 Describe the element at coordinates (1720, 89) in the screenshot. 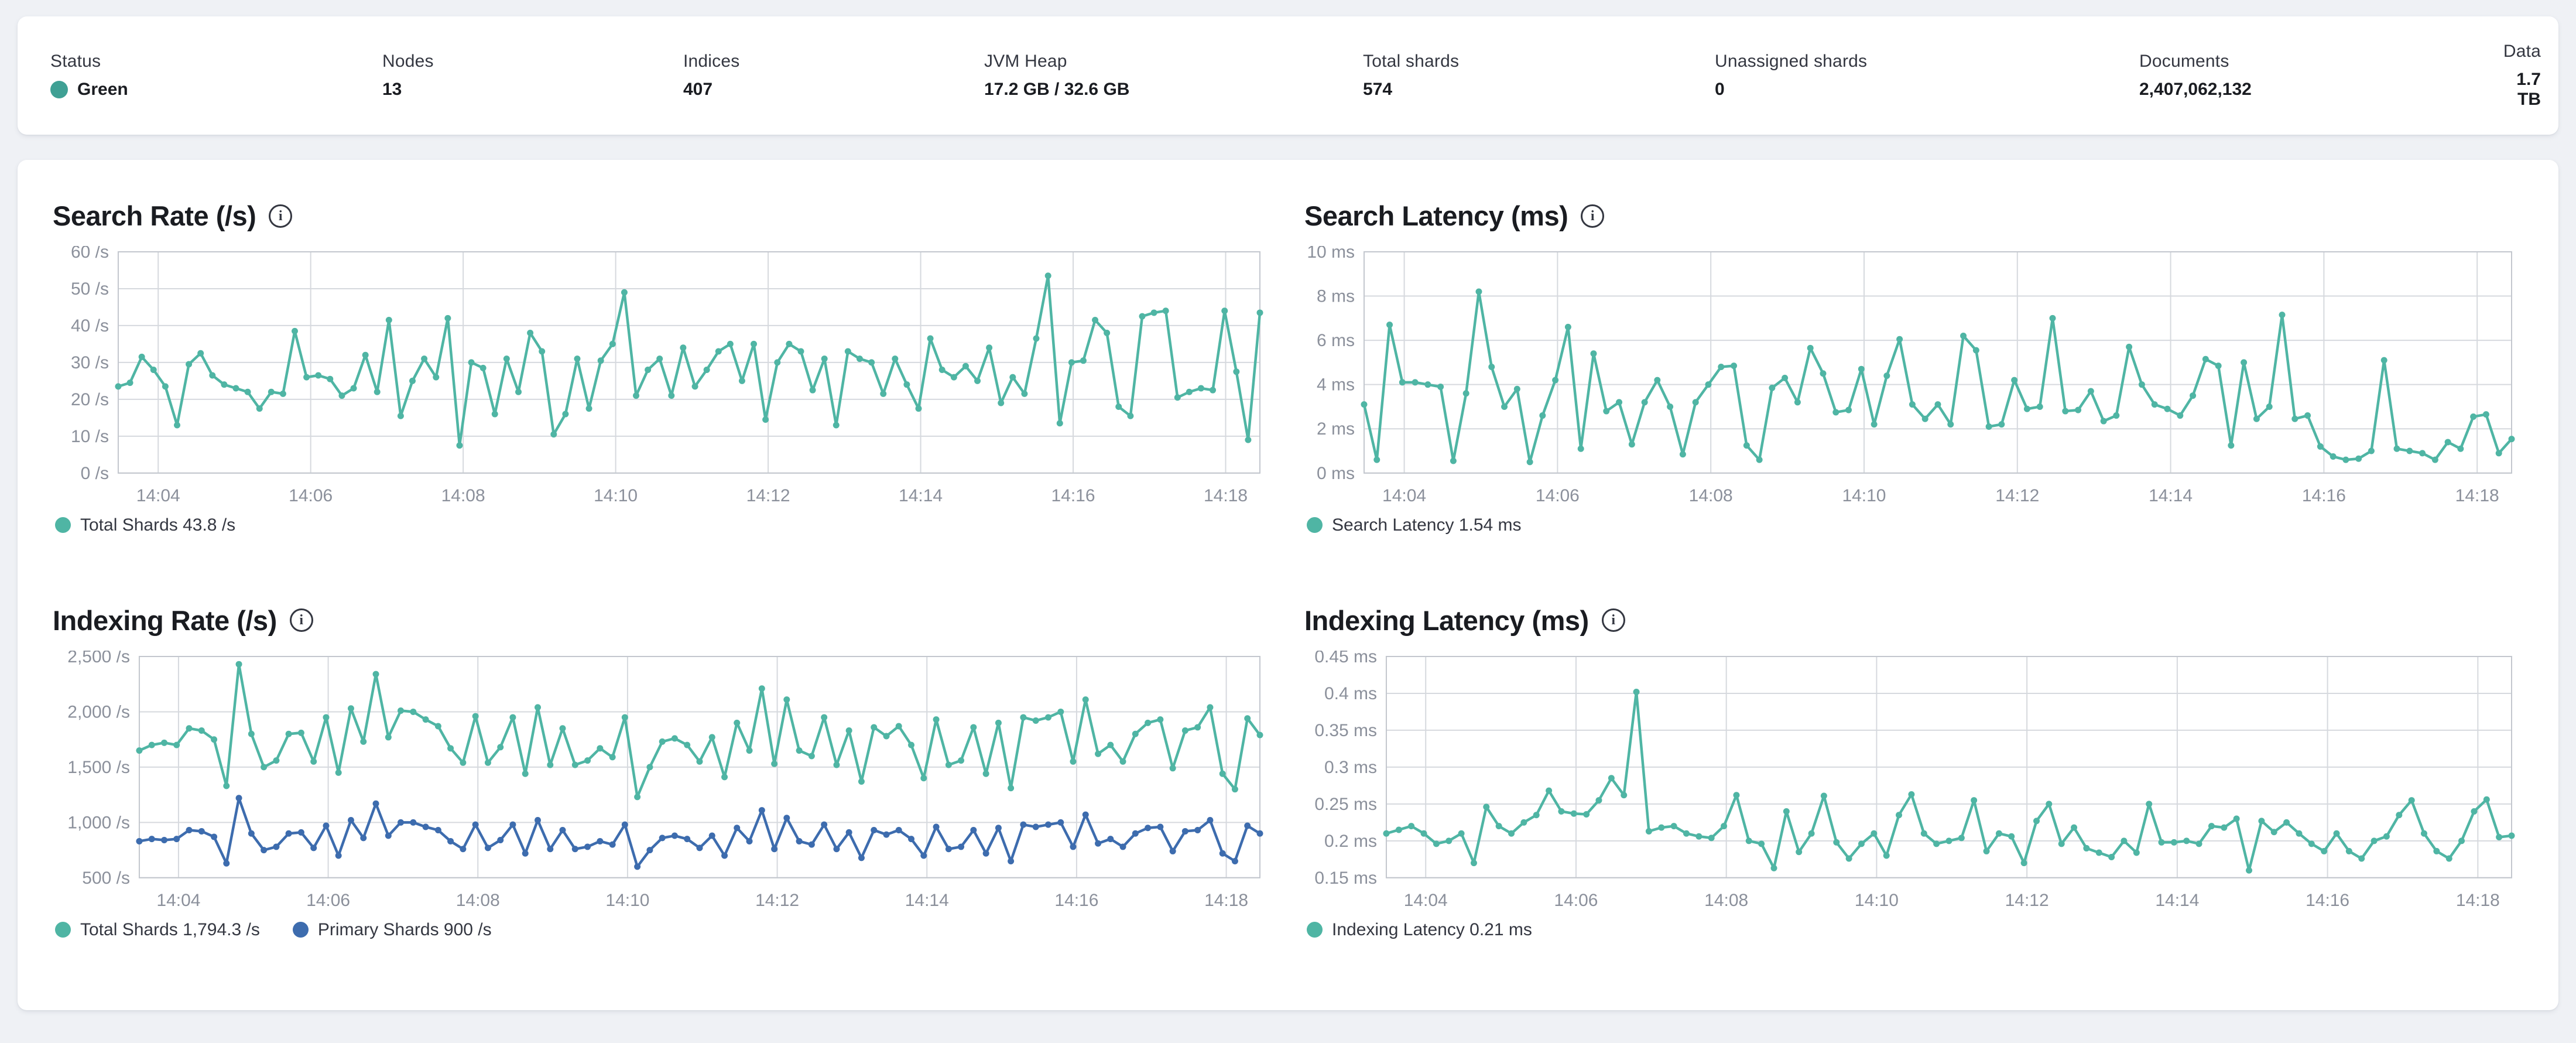

I see `stat-value: 0` at that location.